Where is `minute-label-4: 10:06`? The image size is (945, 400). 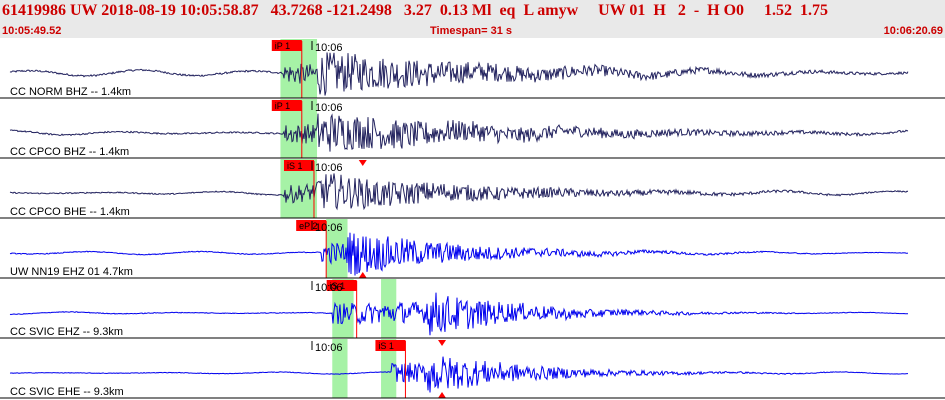
minute-label-4: 10:06 is located at coordinates (329, 288).